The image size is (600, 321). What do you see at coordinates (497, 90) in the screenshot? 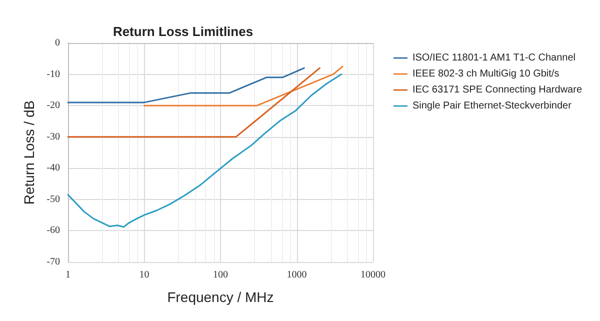
I see `legend-label: IEC 63171 SPE Connecting Hardware` at bounding box center [497, 90].